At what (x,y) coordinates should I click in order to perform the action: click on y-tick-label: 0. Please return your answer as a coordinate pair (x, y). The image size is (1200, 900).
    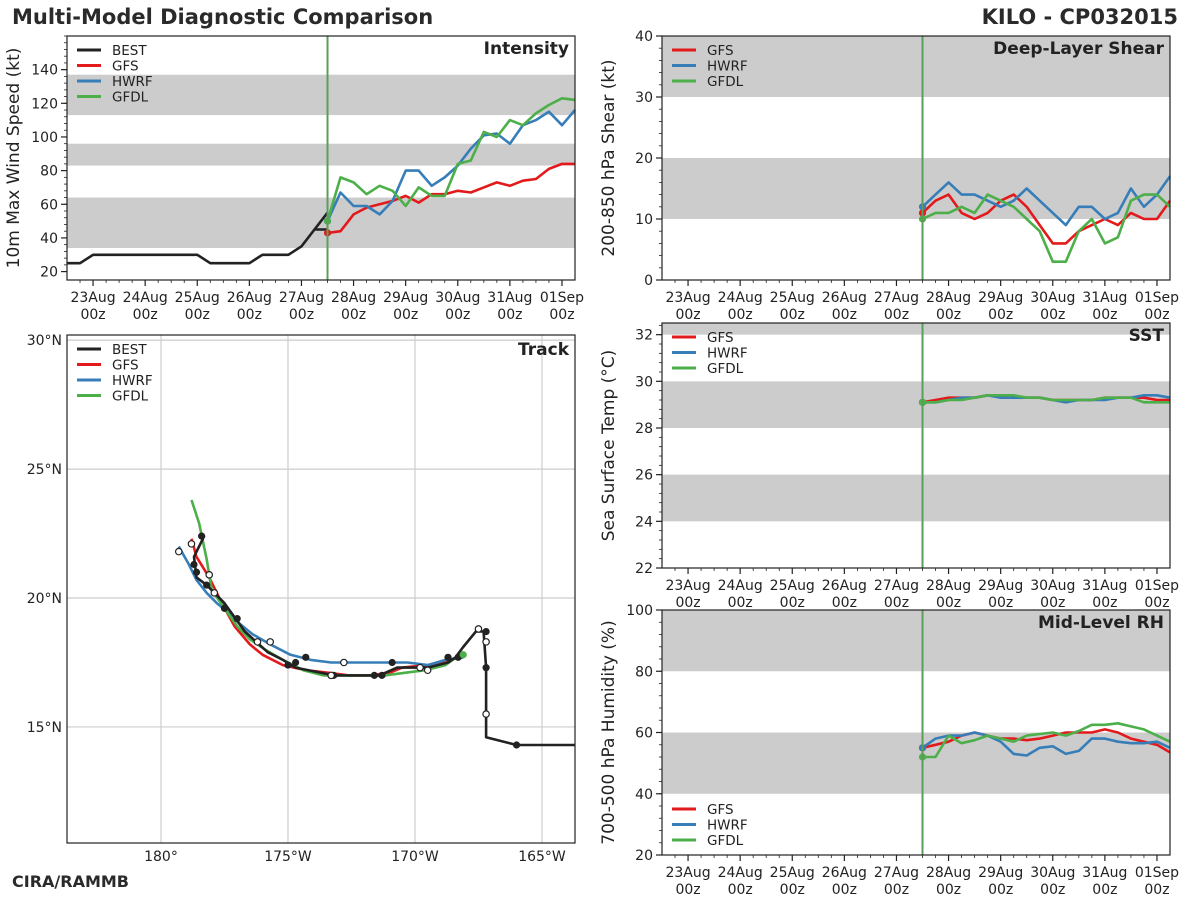
    Looking at the image, I should click on (648, 281).